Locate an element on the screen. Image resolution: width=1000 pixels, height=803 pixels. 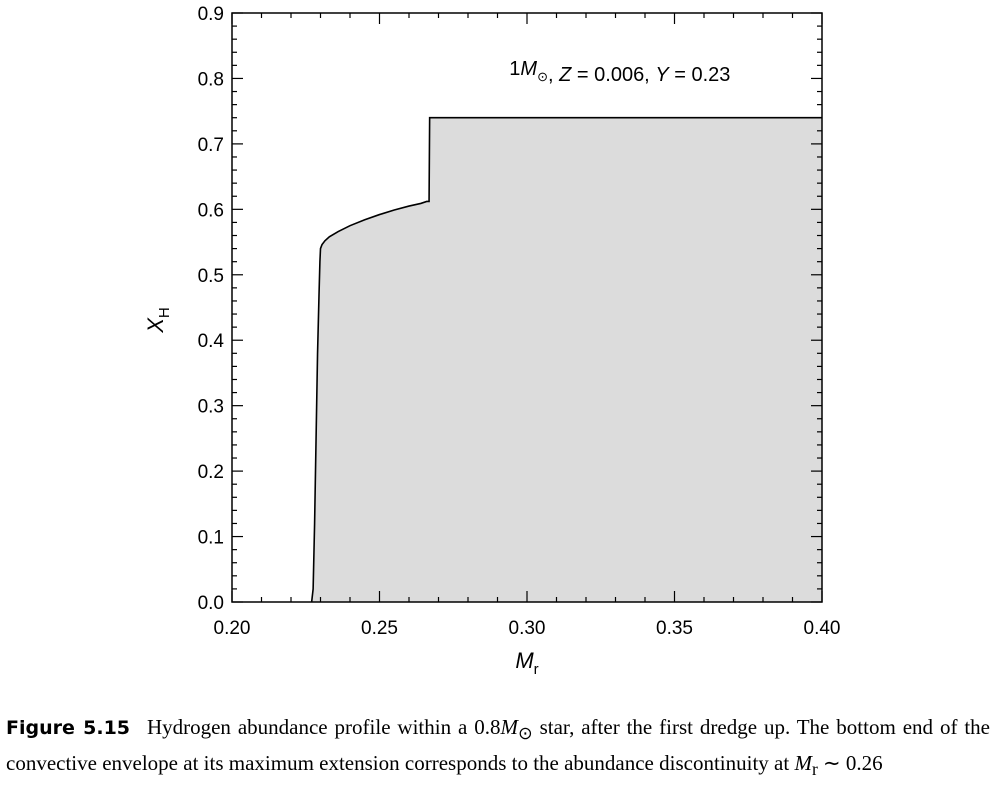
caption-mr-symbol: M is located at coordinates (803, 763).